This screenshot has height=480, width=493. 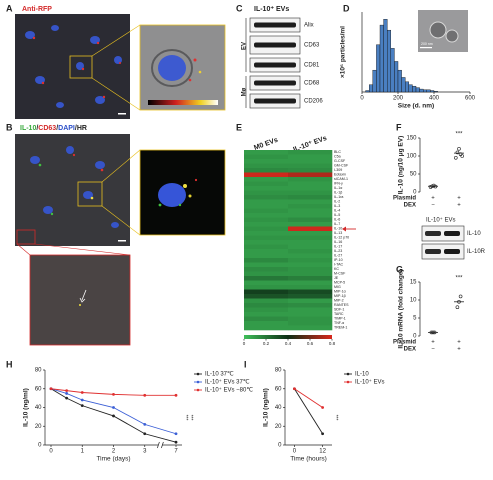 I want to click on y-tick-label: 20, so click(x=38, y=427).